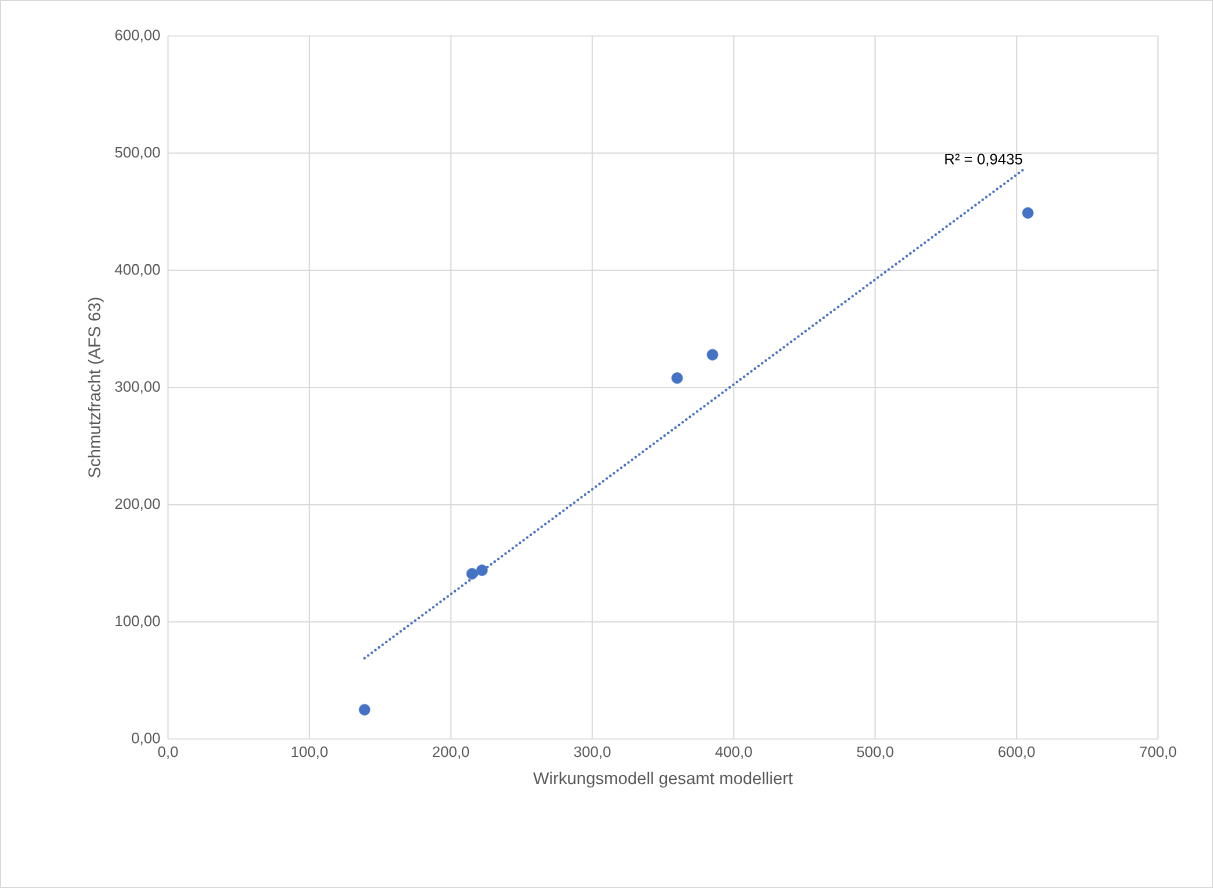  What do you see at coordinates (309, 752) in the screenshot?
I see `x-tick-label: 100,0` at bounding box center [309, 752].